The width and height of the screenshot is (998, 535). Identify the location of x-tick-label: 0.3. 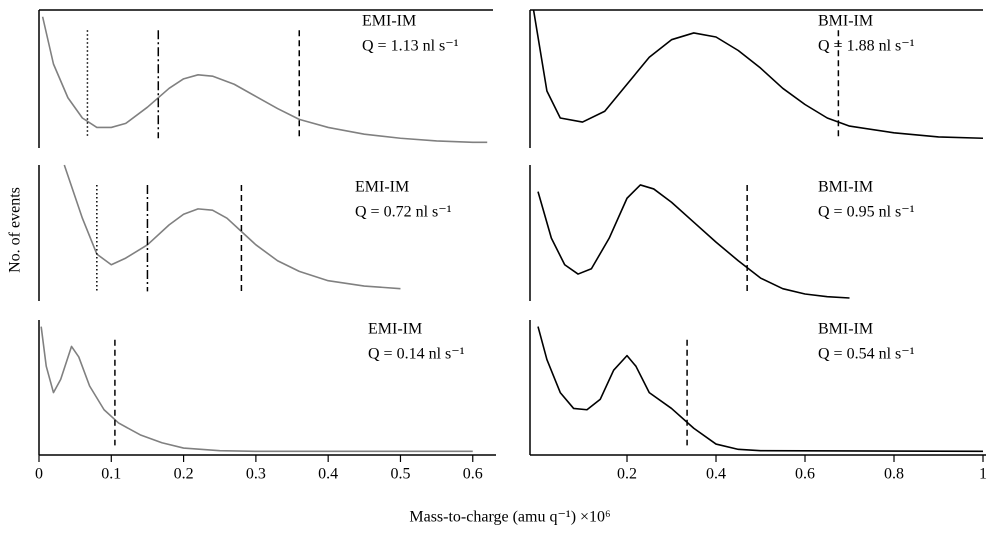
(256, 474).